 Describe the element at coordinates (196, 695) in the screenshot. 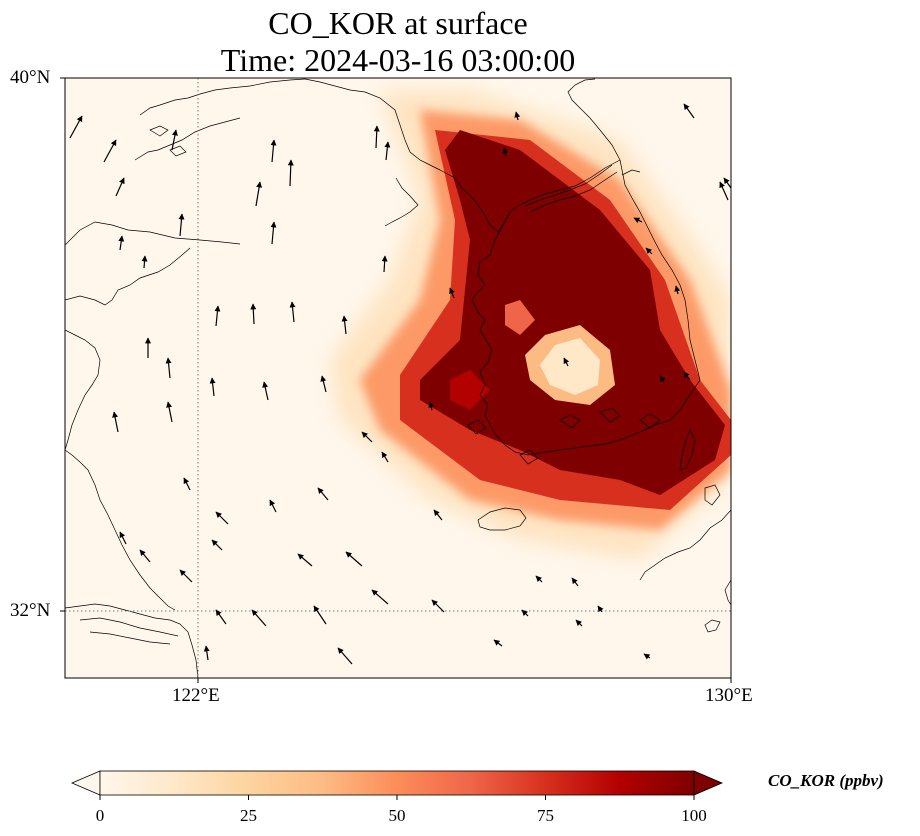

I see `lon-label-left: 122°E` at that location.